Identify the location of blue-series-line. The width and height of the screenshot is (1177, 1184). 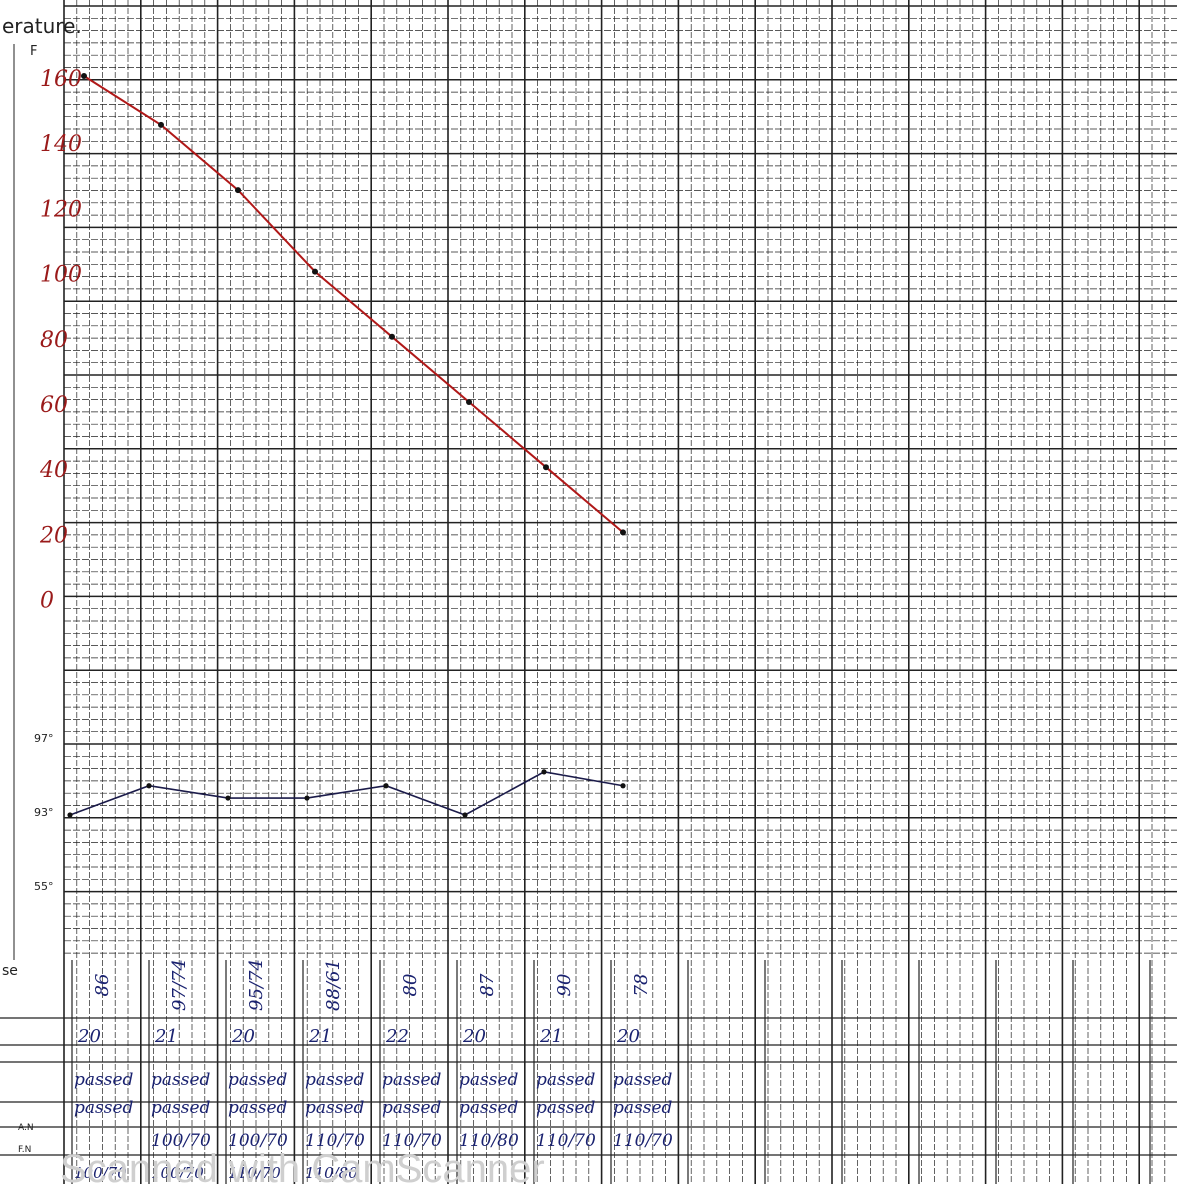
(346, 793).